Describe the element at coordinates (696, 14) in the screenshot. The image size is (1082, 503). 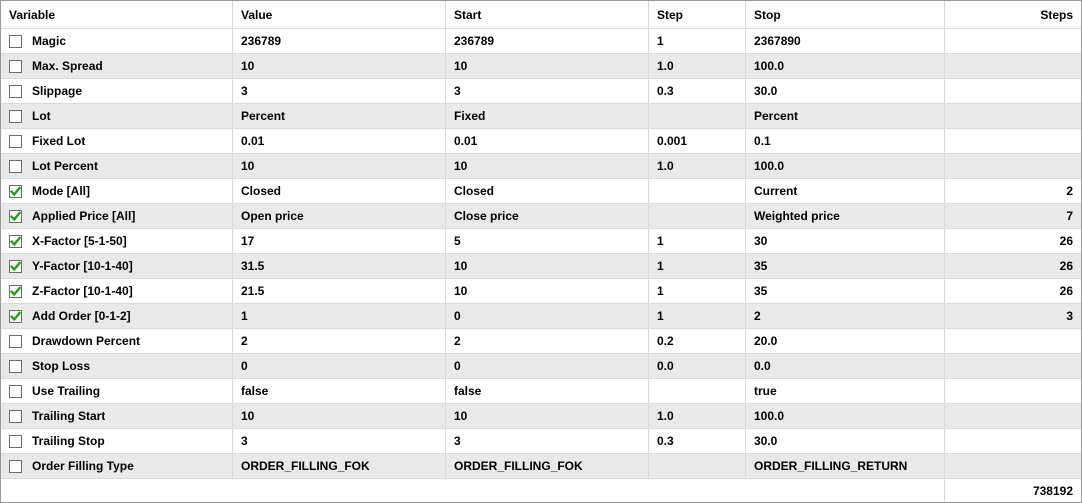
I see `column-header-step: Step` at that location.